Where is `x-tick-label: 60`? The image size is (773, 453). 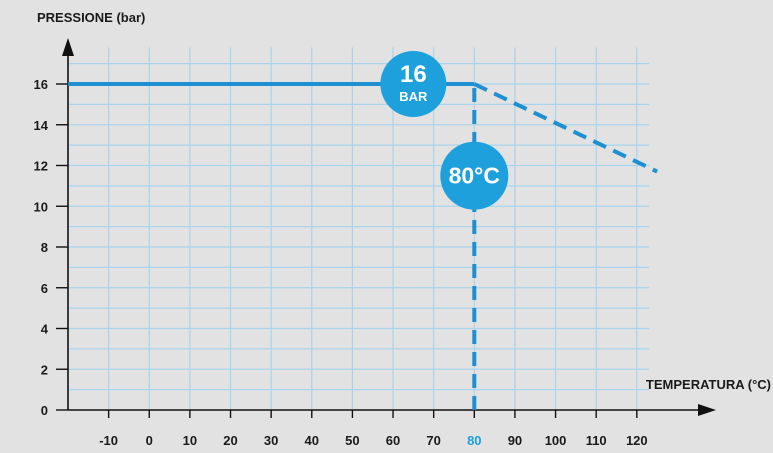 x-tick-label: 60 is located at coordinates (393, 440).